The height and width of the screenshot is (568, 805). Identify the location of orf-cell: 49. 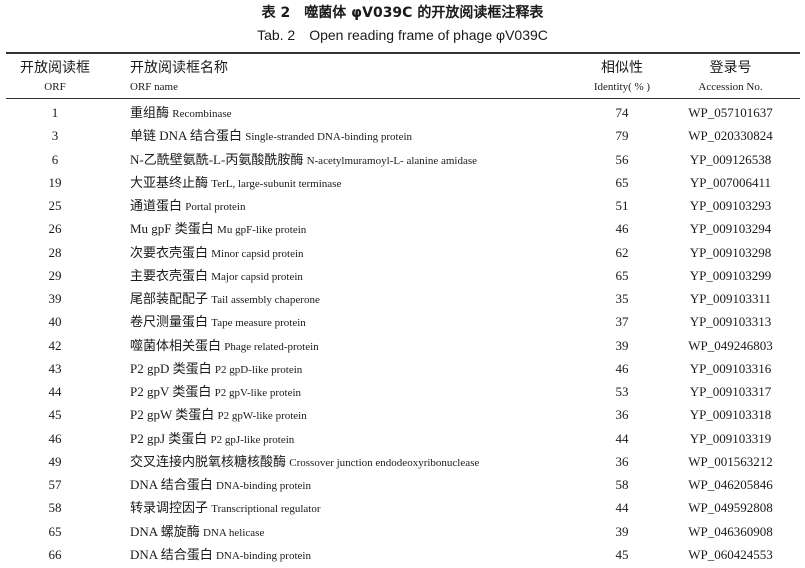
(55, 461).